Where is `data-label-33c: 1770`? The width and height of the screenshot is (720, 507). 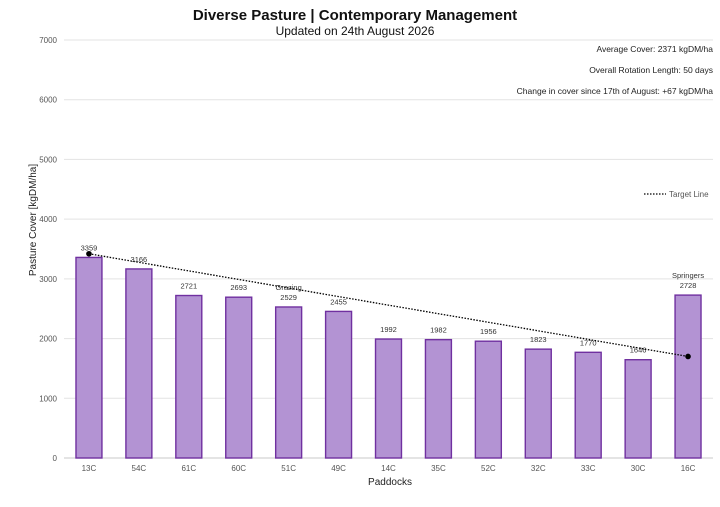 data-label-33c: 1770 is located at coordinates (588, 342).